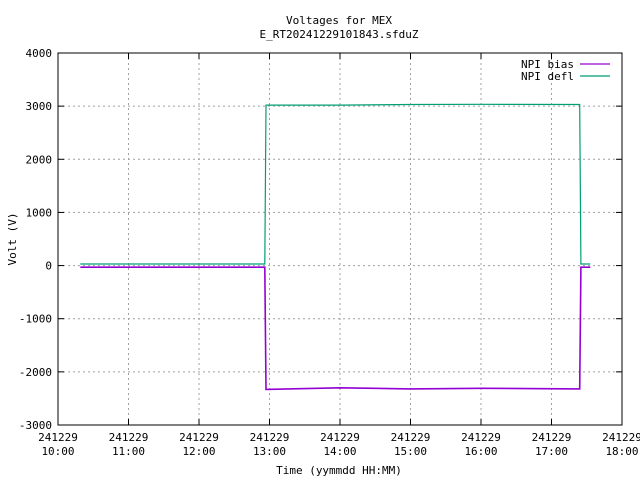 The width and height of the screenshot is (640, 480). I want to click on y-tick-label: 0, so click(48, 266).